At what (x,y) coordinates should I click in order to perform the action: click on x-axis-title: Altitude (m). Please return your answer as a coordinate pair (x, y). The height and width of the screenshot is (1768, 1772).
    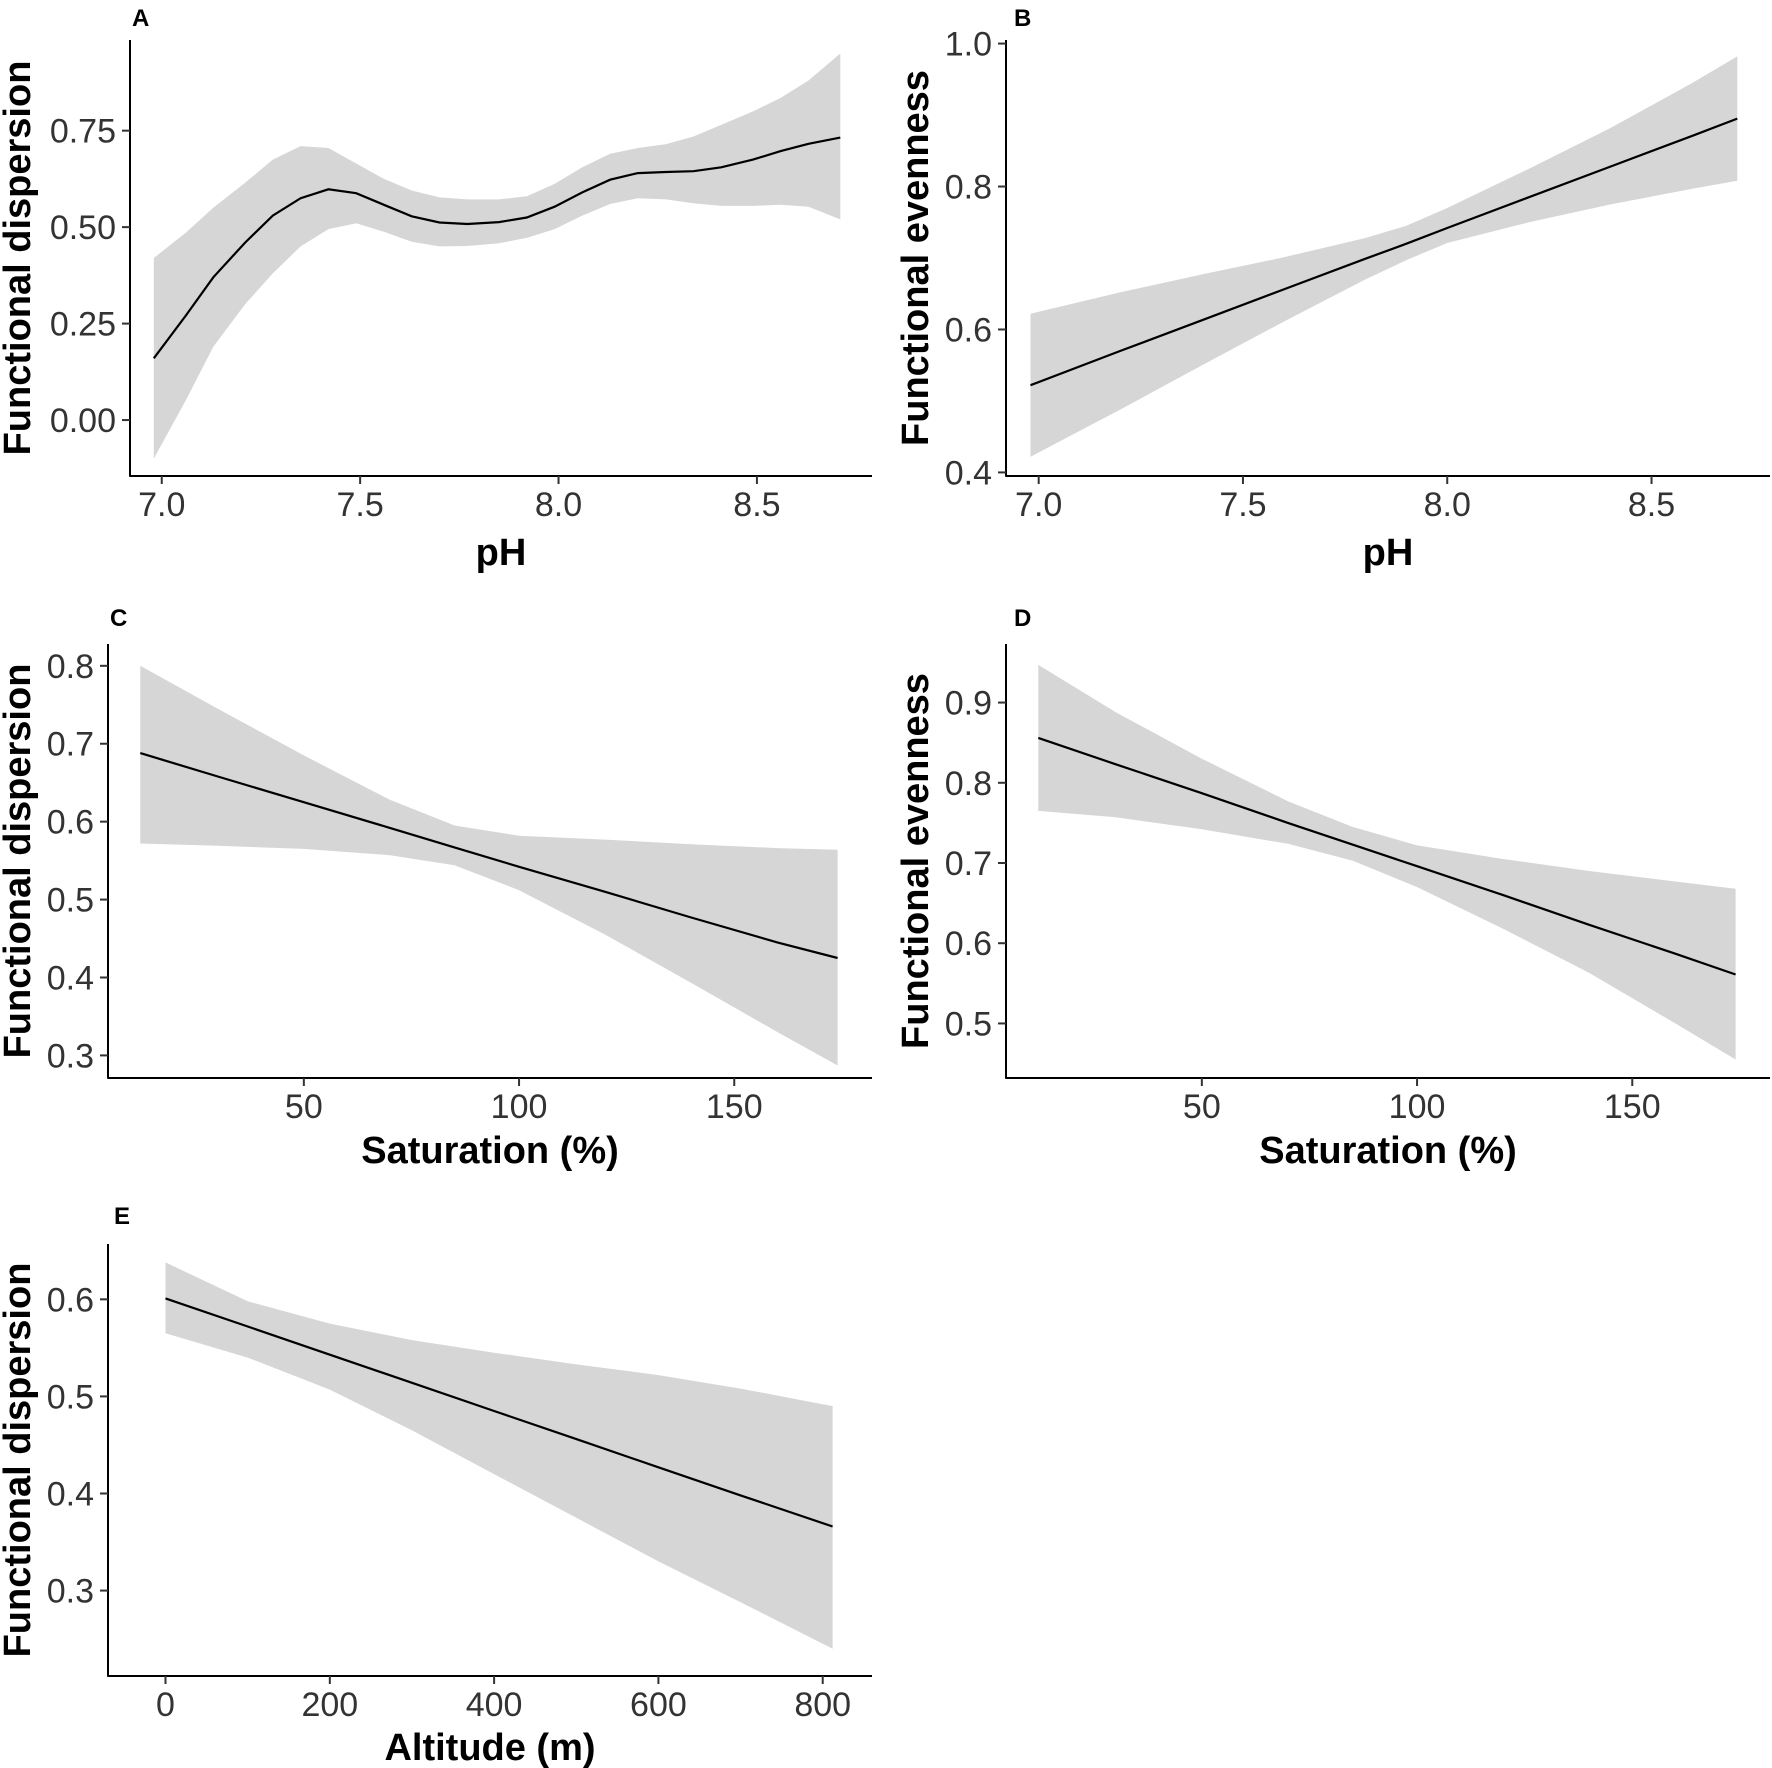
    Looking at the image, I should click on (489, 1747).